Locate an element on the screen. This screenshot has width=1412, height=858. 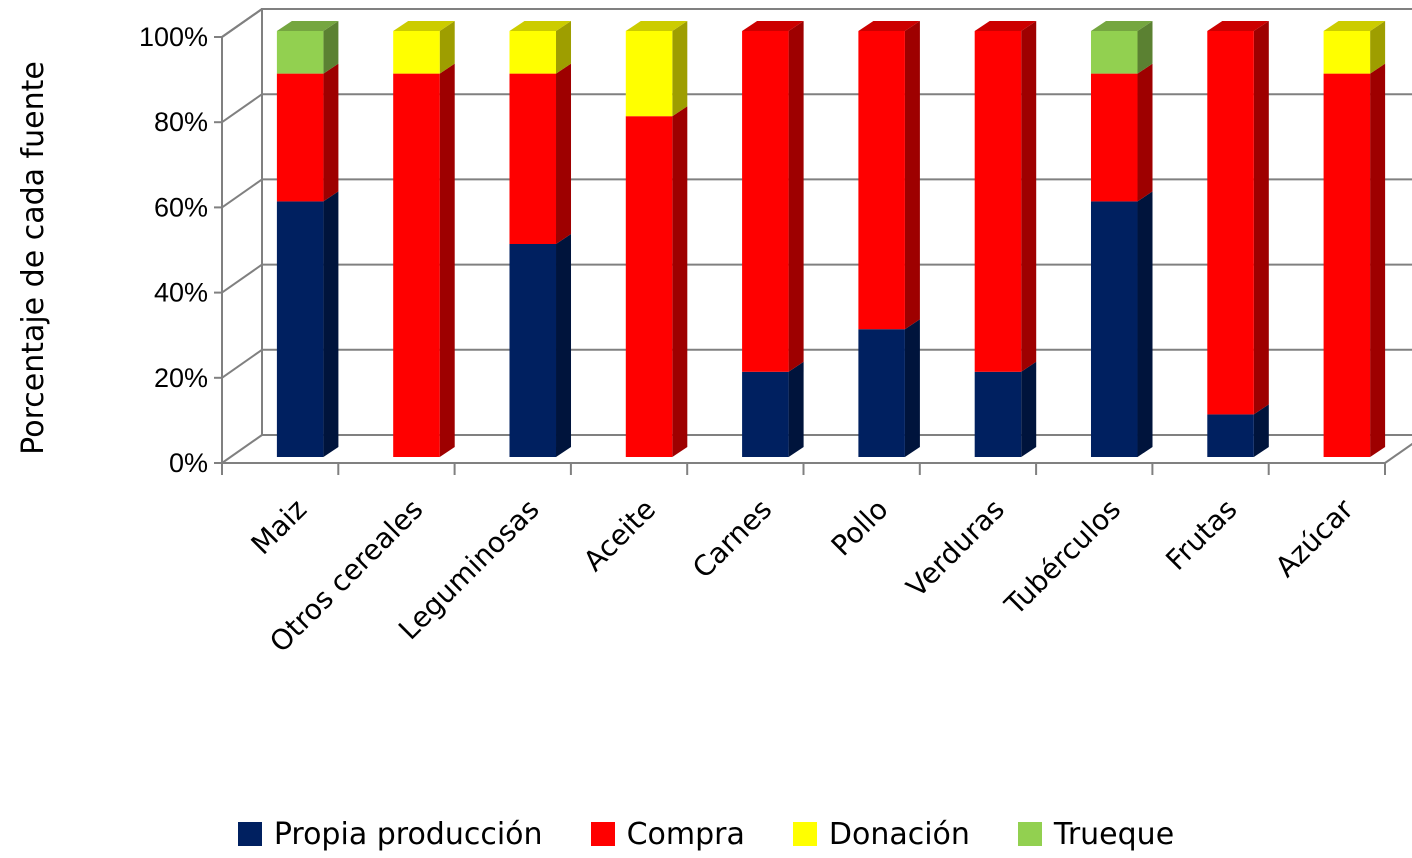
y-ticks: 0% 20% 40% 60% 80% 100% is located at coordinates (180, 250).